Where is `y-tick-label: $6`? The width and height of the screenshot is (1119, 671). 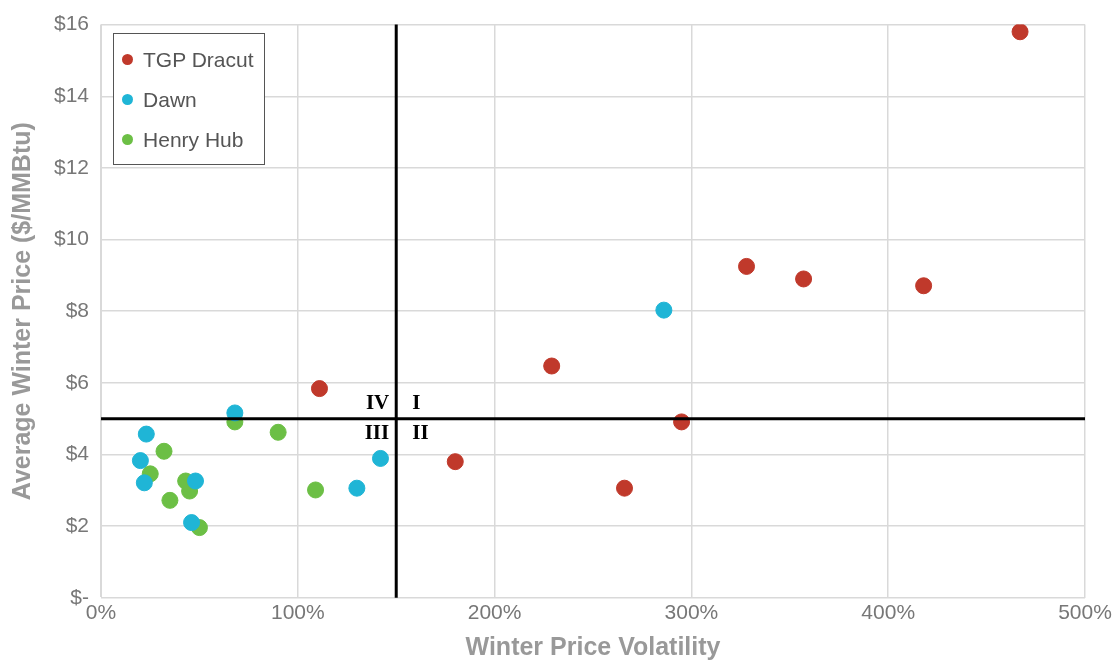 y-tick-label: $6 is located at coordinates (77, 381).